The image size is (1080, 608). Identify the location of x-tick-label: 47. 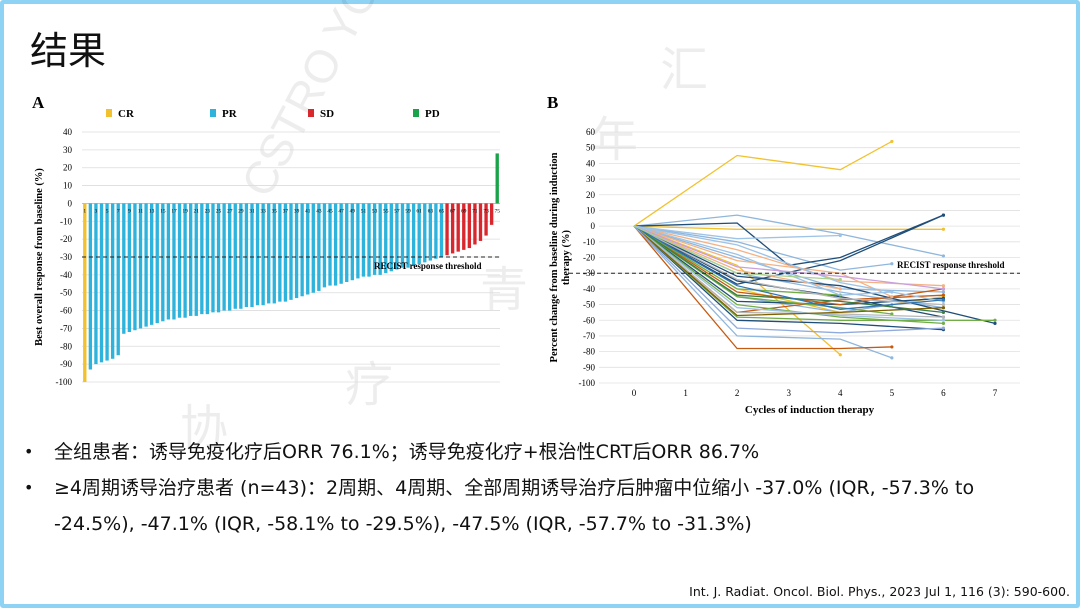
(341, 211).